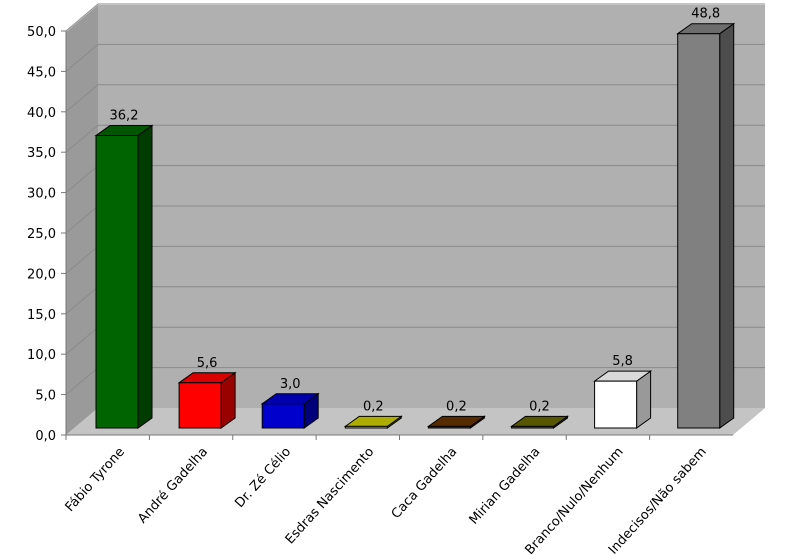 The height and width of the screenshot is (556, 800). I want to click on x-tick-label: Esdras Nascimento, so click(330, 496).